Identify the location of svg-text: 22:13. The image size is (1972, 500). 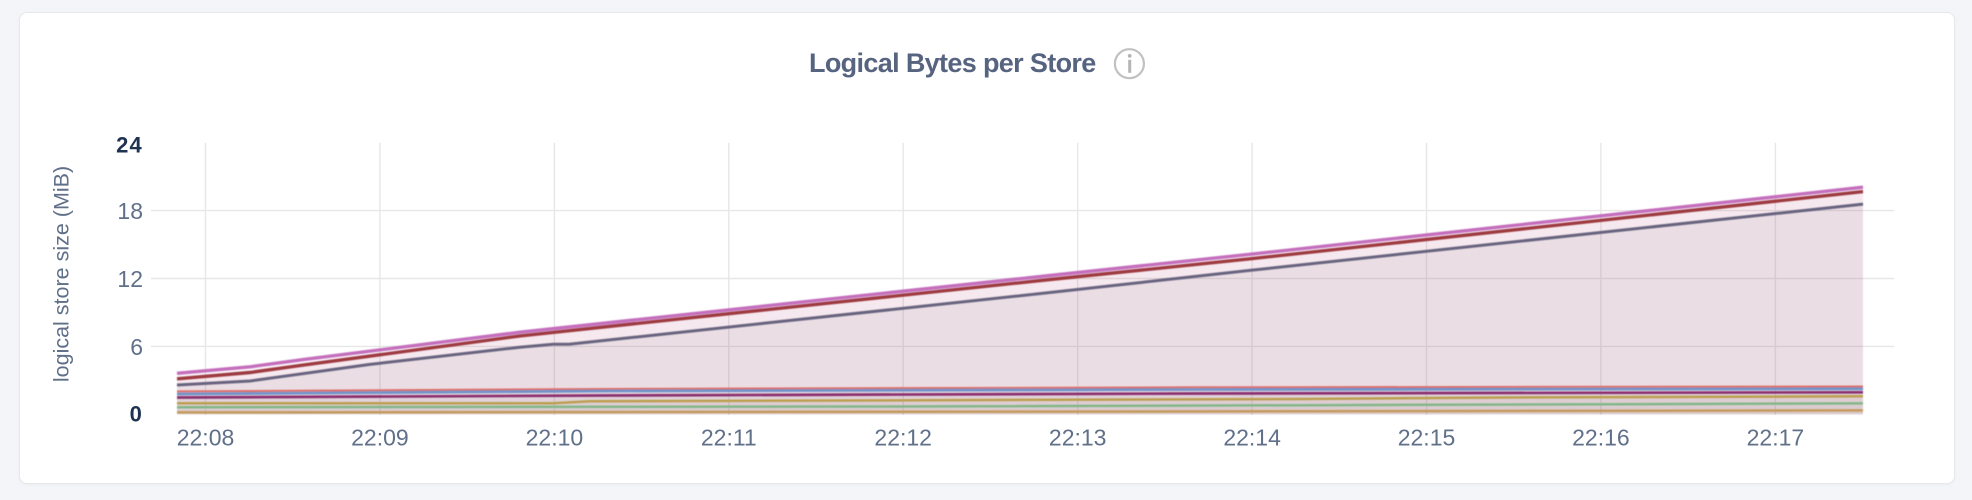
(1078, 438).